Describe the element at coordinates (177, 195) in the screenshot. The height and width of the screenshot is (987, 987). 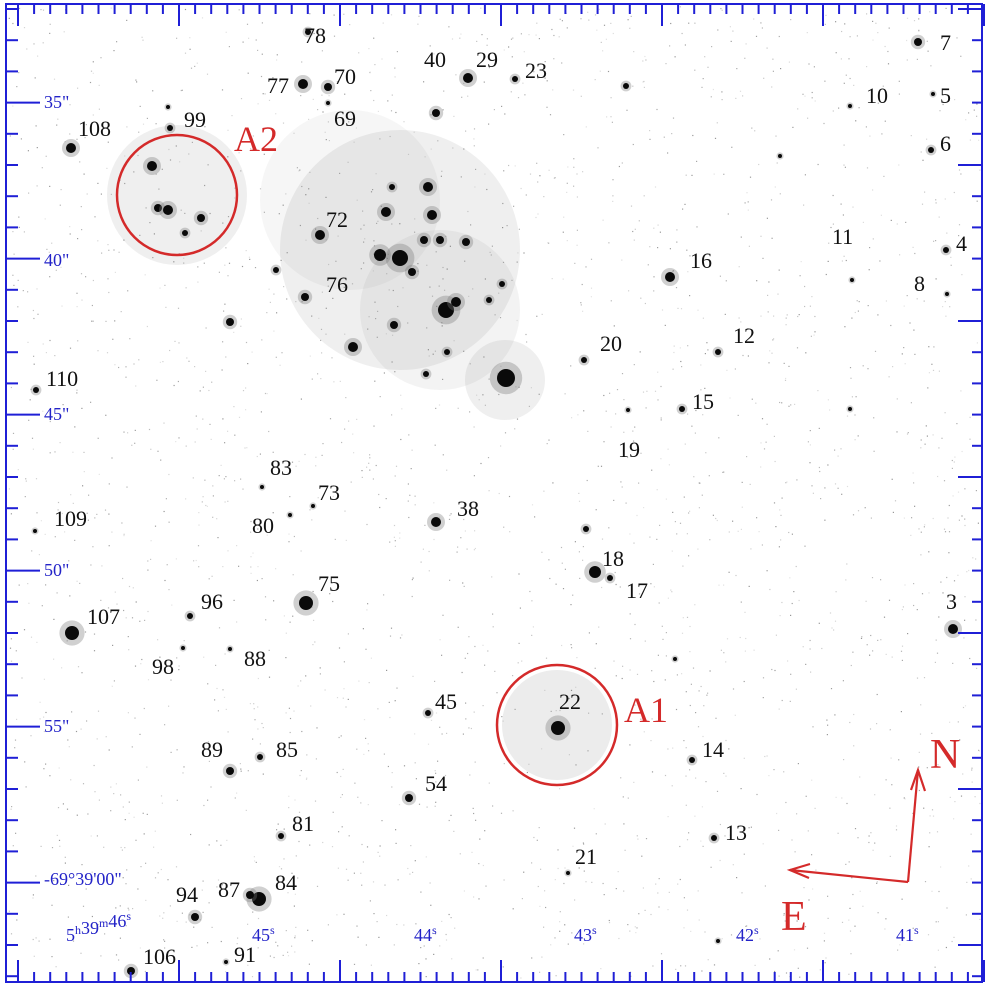
I see `nebula-patch` at that location.